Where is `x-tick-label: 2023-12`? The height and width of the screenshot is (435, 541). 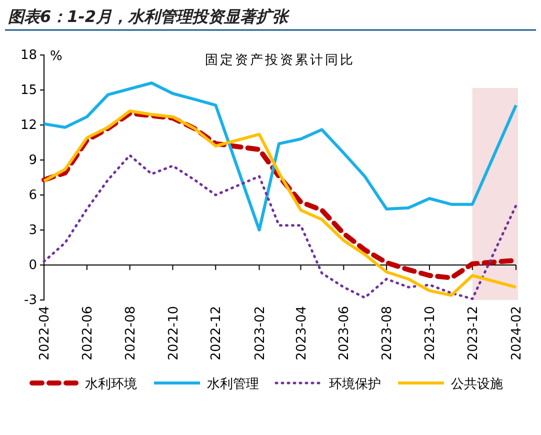 x-tick-label: 2023-12 is located at coordinates (473, 333).